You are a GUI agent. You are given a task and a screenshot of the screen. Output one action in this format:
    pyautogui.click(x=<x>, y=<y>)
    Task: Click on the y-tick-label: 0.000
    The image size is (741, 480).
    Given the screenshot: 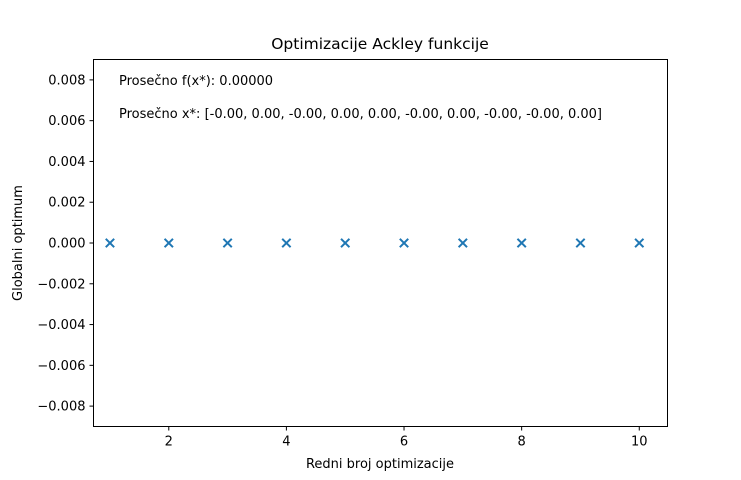 What is the action you would take?
    pyautogui.click(x=66, y=244)
    